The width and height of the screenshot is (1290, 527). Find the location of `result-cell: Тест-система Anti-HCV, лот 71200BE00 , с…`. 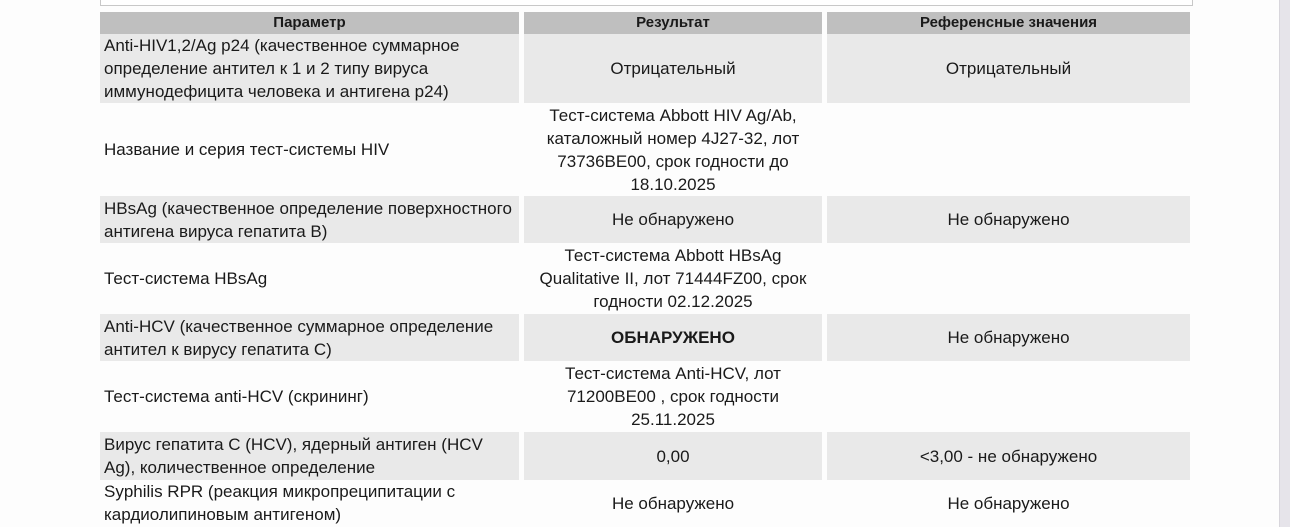

result-cell: Тест-система Anti-HCV, лот 71200BE00 , с… is located at coordinates (673, 396).